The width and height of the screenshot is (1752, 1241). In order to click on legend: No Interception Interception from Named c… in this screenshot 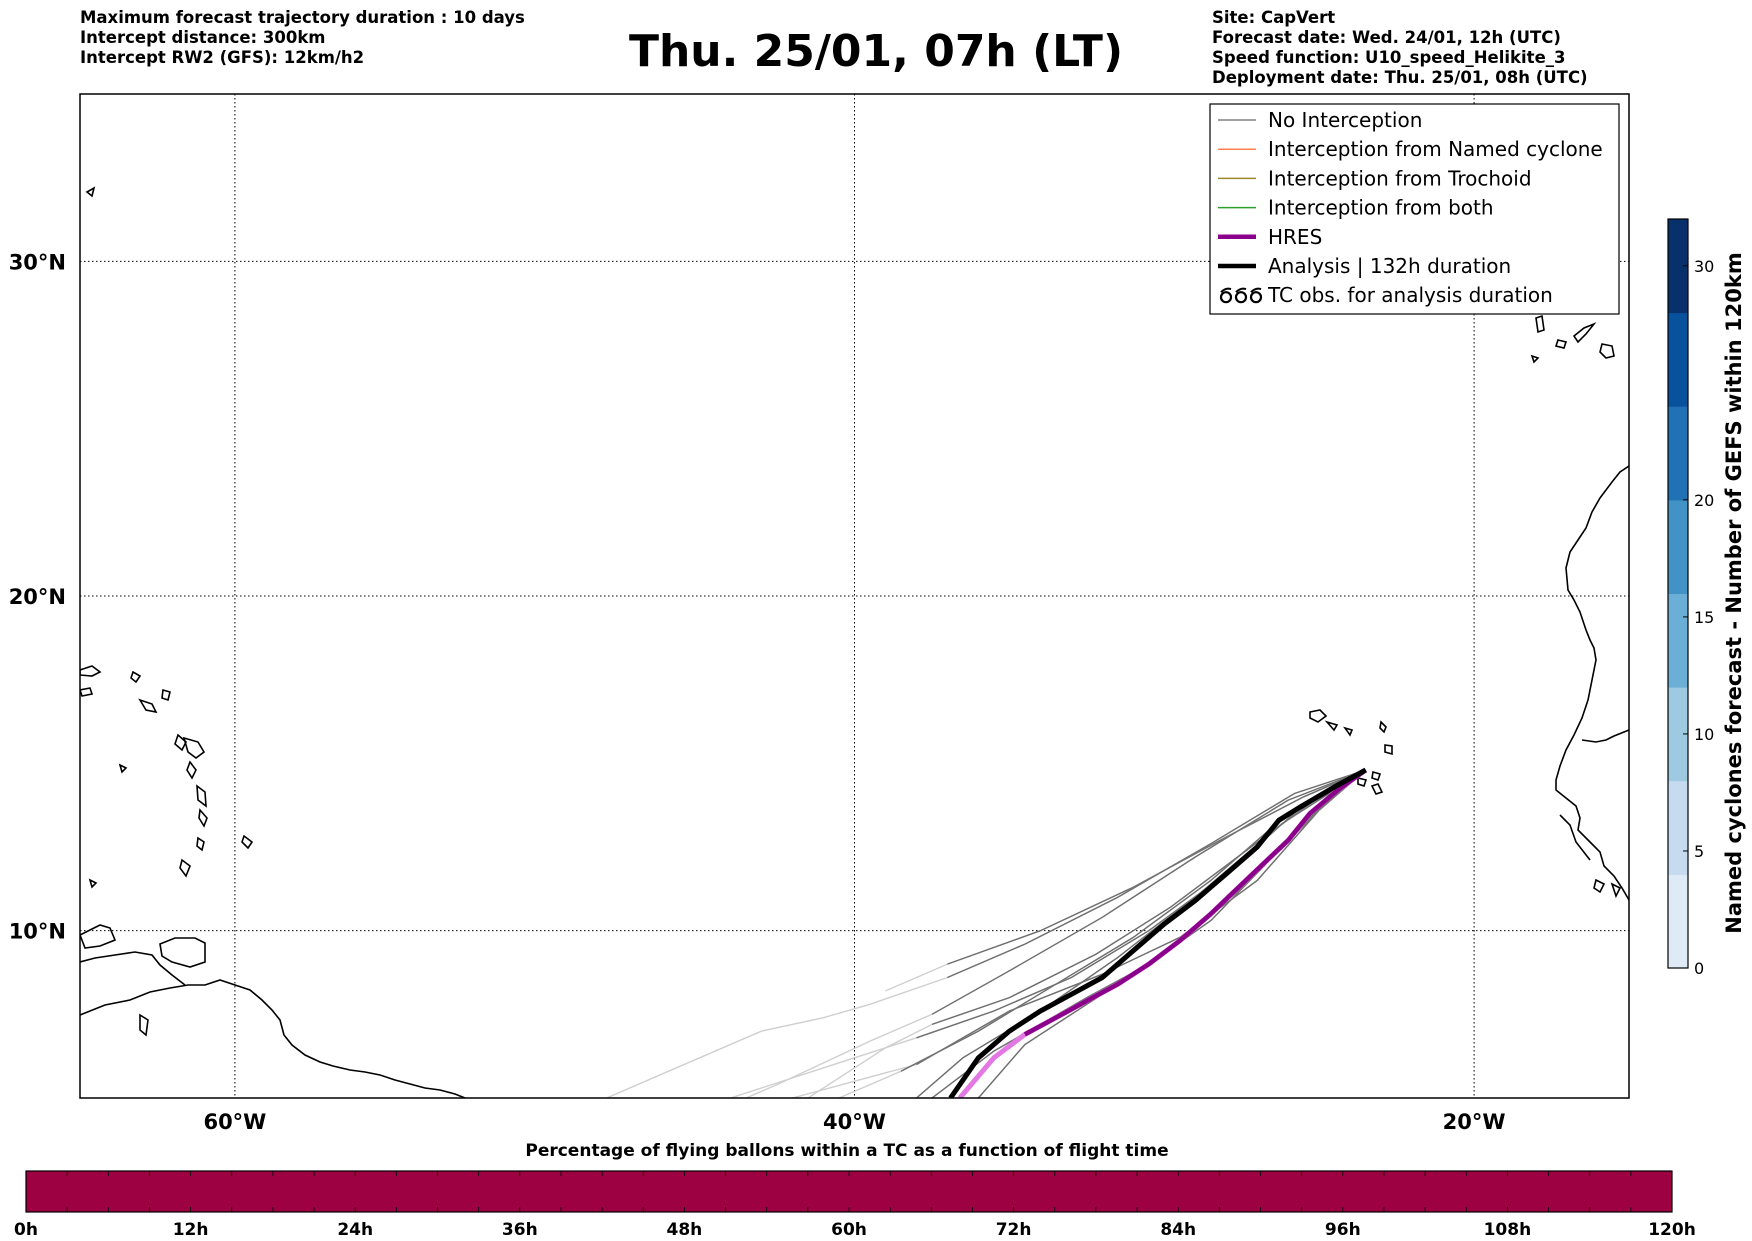, I will do `click(1414, 209)`.